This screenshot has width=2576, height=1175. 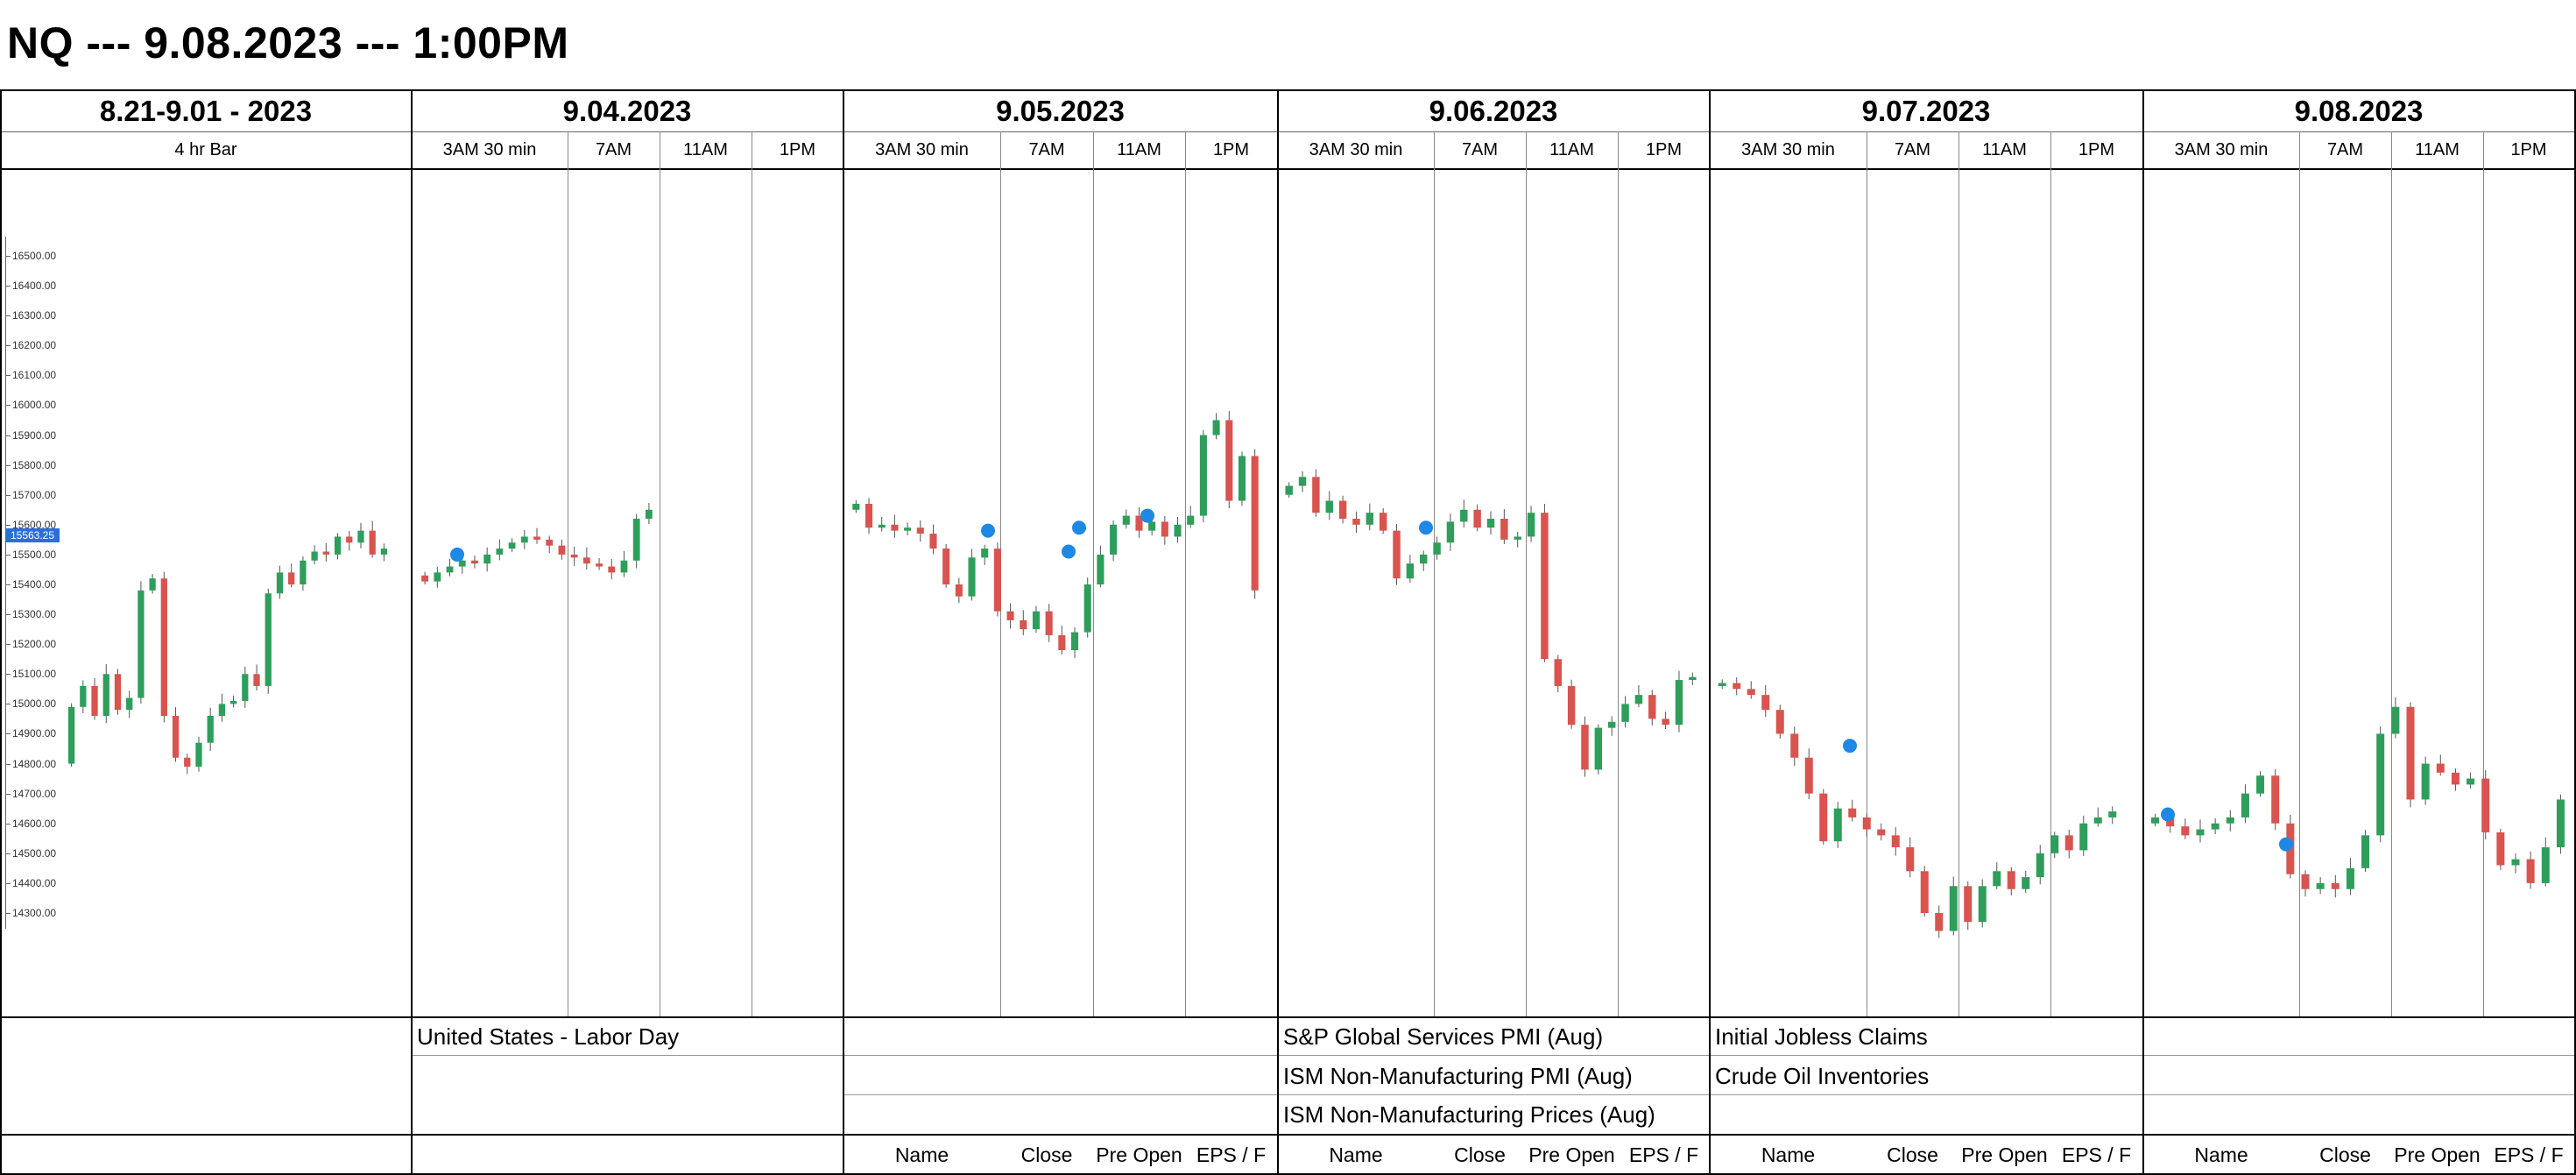 I want to click on price-tick-label: 15300.00, so click(x=34, y=615).